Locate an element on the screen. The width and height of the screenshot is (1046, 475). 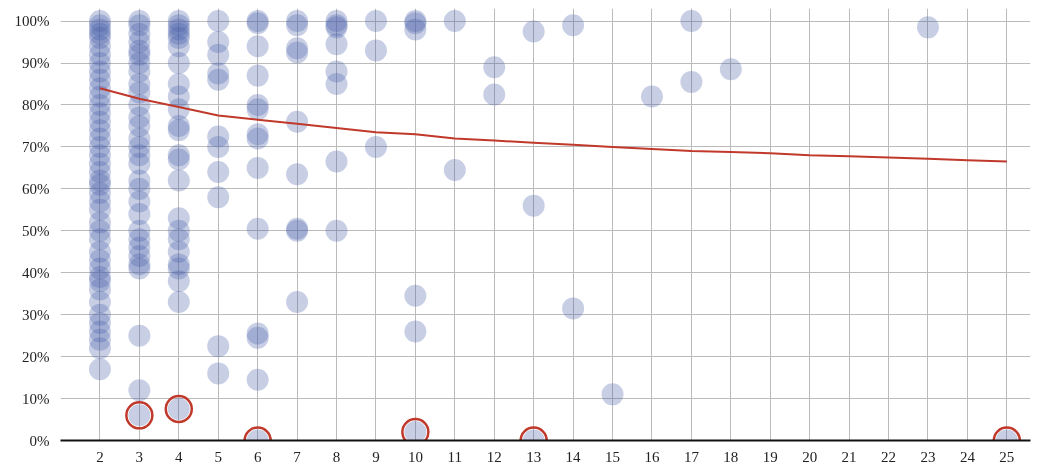
y-tick-label: 100% is located at coordinates (32, 21).